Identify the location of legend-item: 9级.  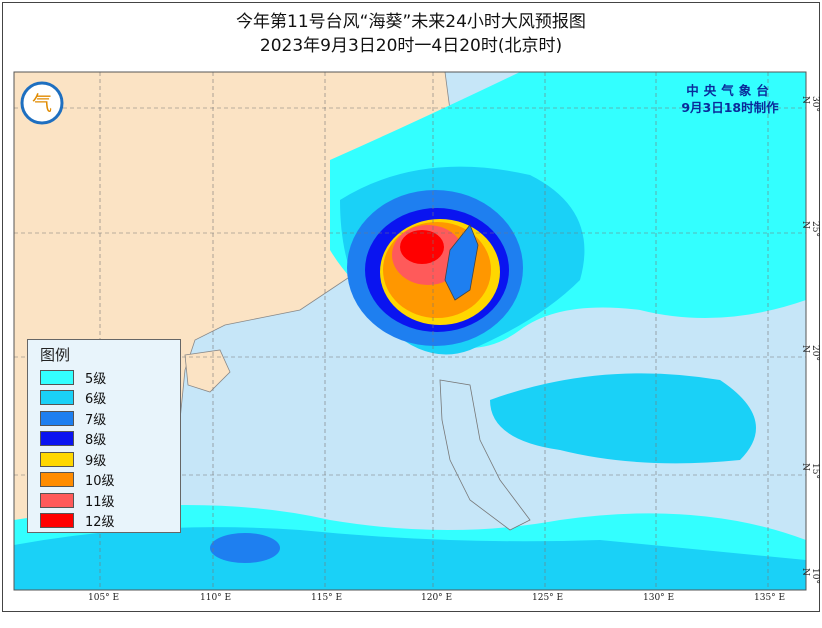
(110, 459).